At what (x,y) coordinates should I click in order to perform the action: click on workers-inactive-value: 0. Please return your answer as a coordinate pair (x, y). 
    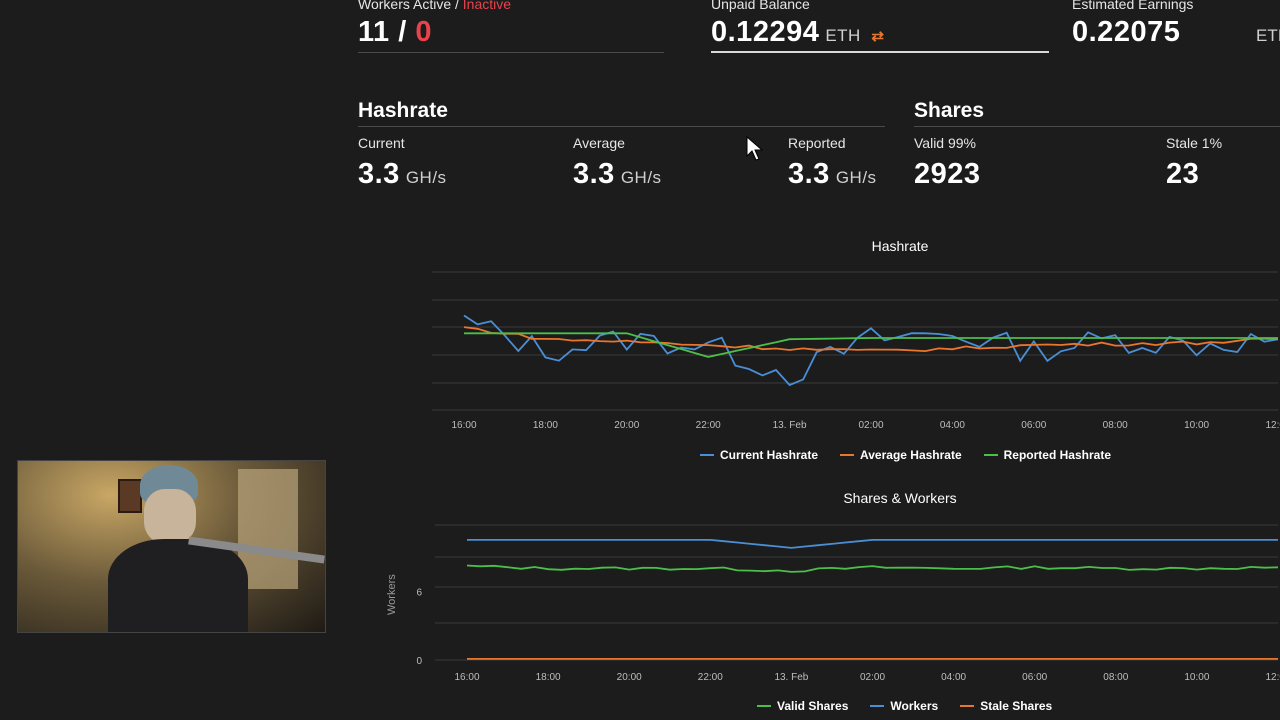
    Looking at the image, I should click on (423, 32).